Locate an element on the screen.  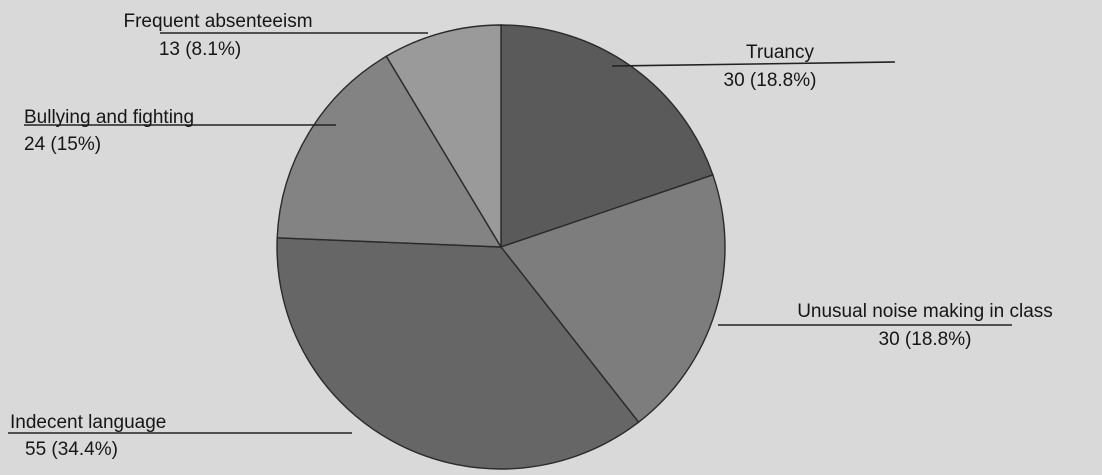
pie-slice-unusual-noise is located at coordinates (612, 299).